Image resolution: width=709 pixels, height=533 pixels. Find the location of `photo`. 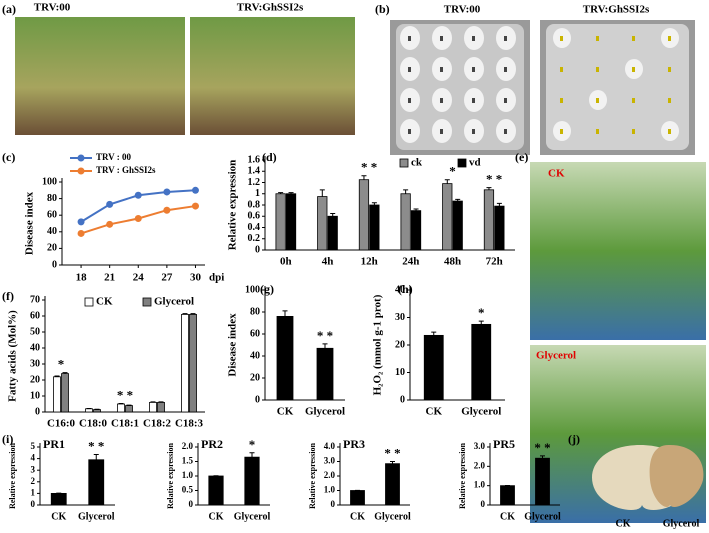

photo is located at coordinates (618, 251).